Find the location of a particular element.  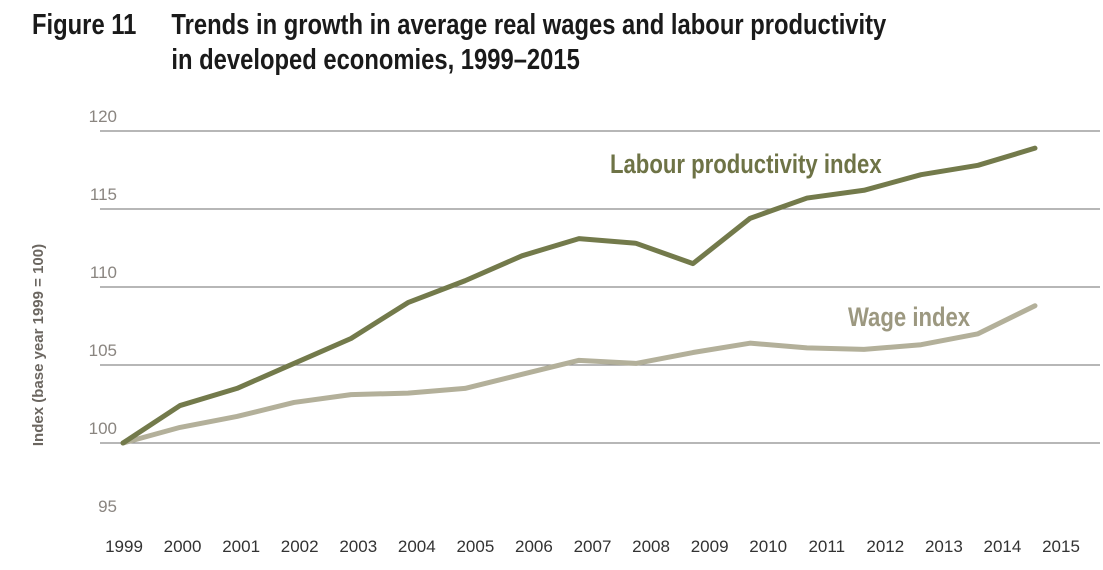

y-axis-label: Index (base year 1999 = 100) is located at coordinates (38, 345).